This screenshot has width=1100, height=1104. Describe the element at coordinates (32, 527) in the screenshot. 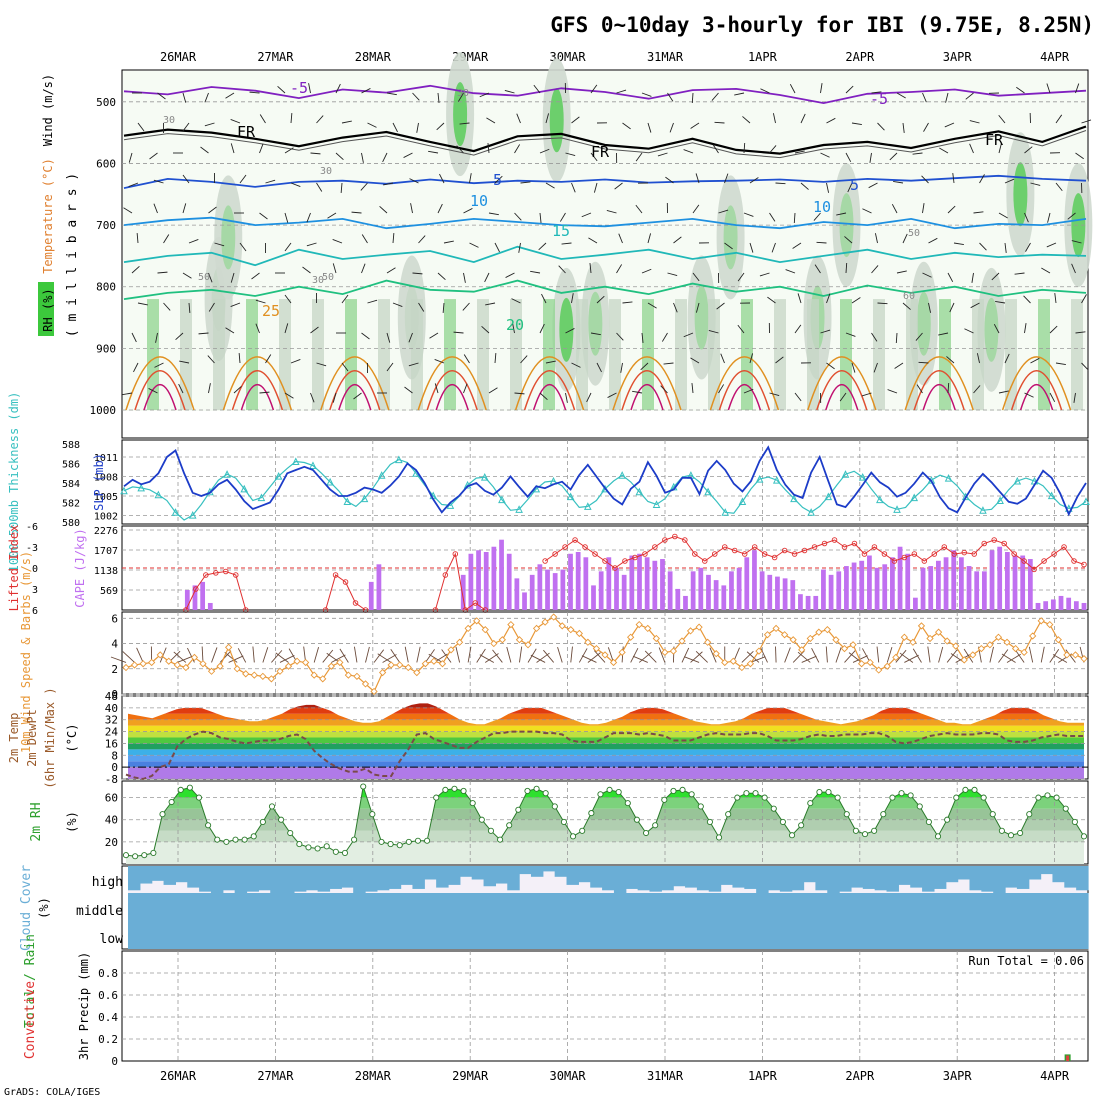

I see `li-tick: -6` at that location.